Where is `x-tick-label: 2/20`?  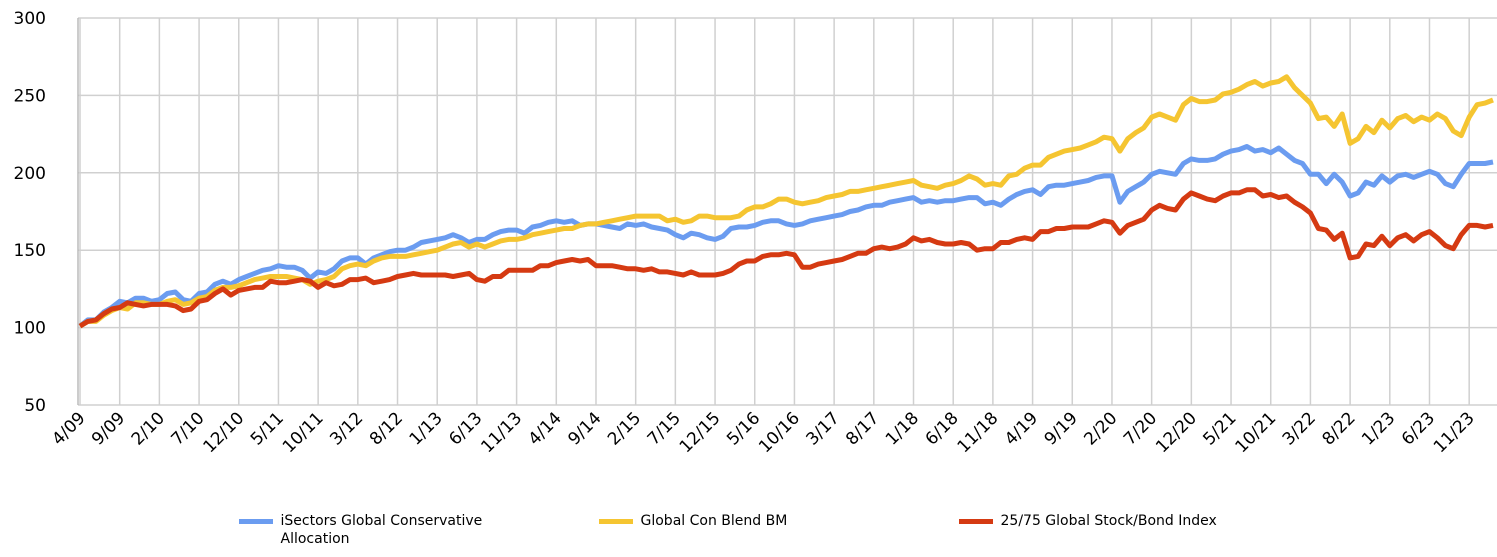
x-tick-label: 2/20 is located at coordinates (1100, 428).